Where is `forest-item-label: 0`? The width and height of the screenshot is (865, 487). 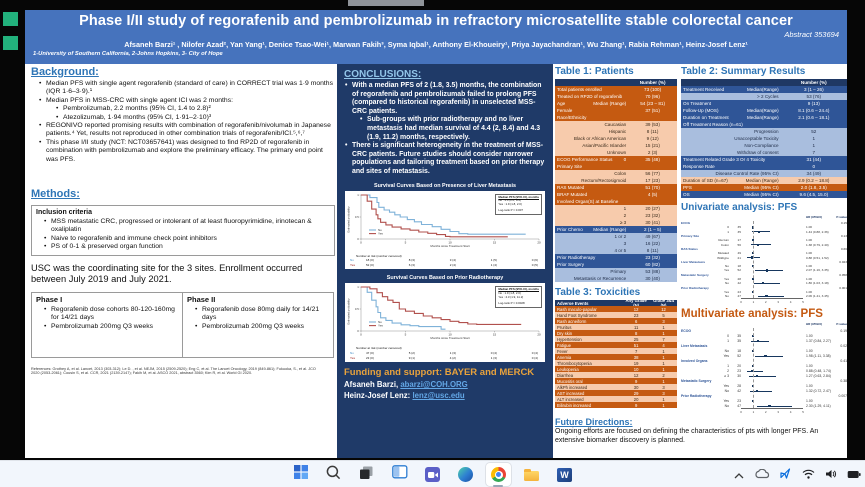
forest-item-label: 0 is located at coordinates (728, 335).